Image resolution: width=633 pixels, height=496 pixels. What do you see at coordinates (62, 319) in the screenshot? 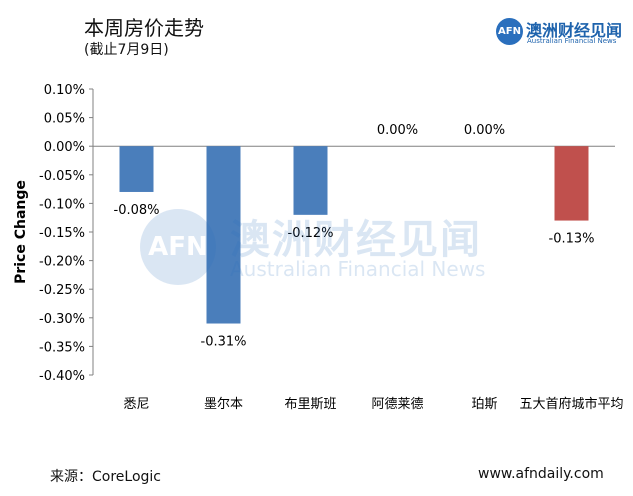
I see `y-tick-label: -0.30%` at bounding box center [62, 319].